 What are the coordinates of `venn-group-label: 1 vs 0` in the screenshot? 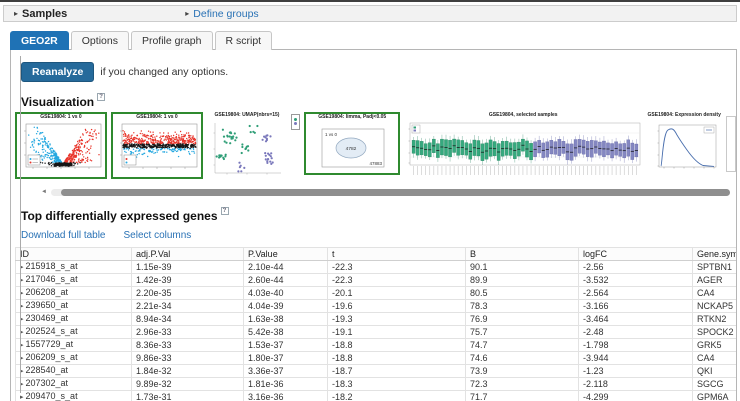 It's located at (331, 134).